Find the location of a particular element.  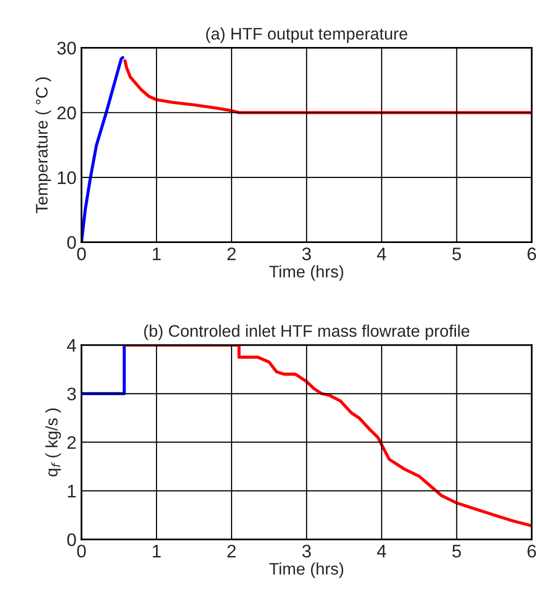

y-axis-title: q$_{f}$ ( kg/s ) is located at coordinates (53, 442).